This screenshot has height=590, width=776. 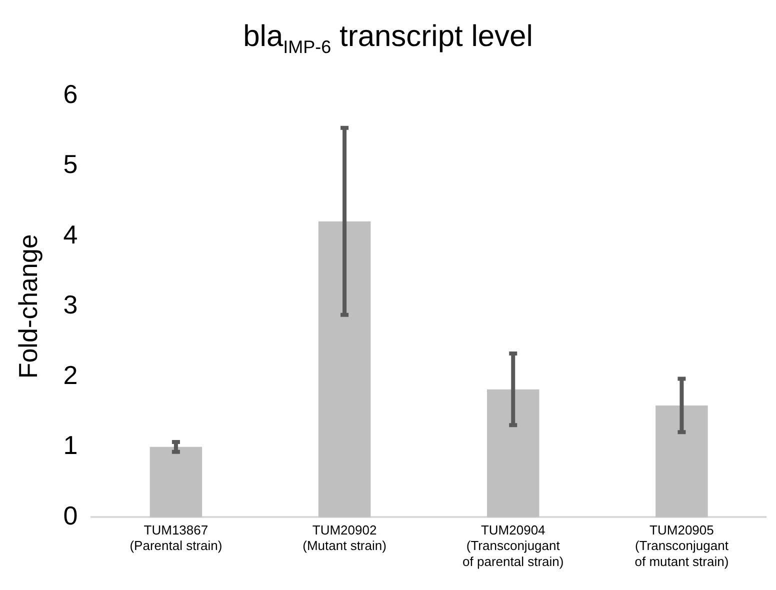 I want to click on x-tick-label: TUM20902 (Mutant strain), so click(x=344, y=538).